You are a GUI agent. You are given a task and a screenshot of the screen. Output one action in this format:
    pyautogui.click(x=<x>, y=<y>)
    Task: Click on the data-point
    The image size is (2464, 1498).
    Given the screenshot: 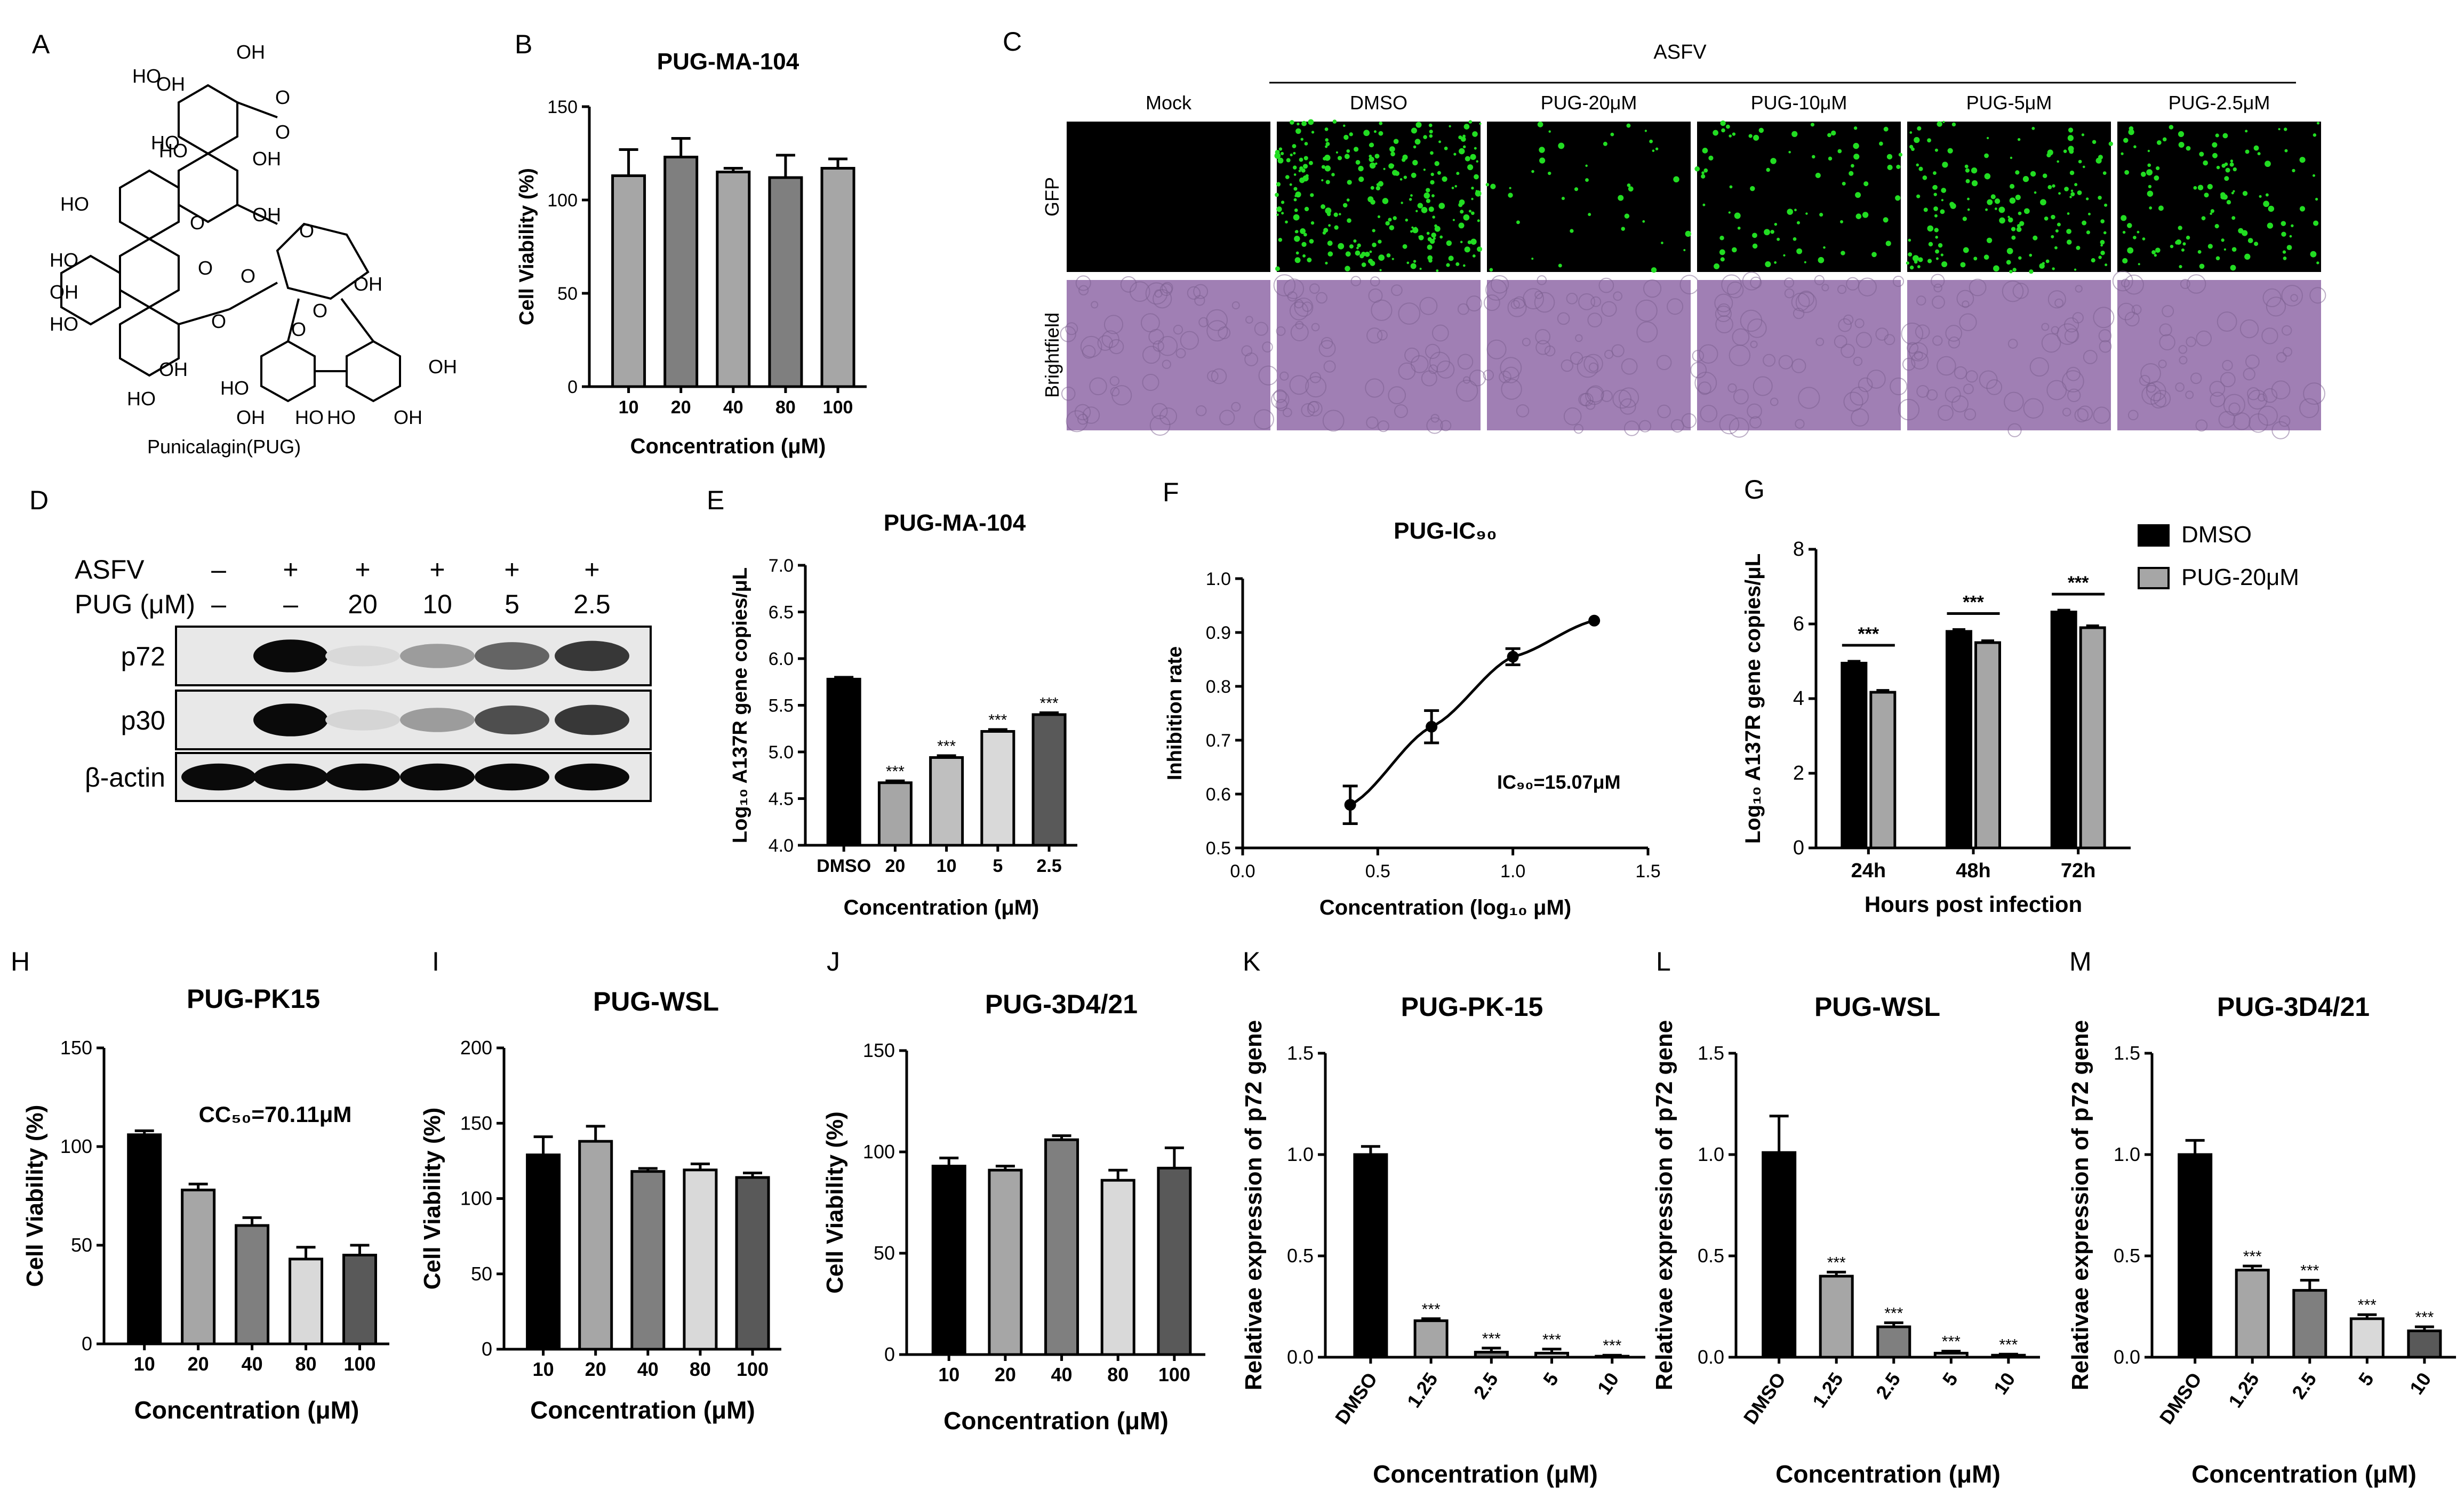 What is the action you would take?
    pyautogui.click(x=1594, y=620)
    